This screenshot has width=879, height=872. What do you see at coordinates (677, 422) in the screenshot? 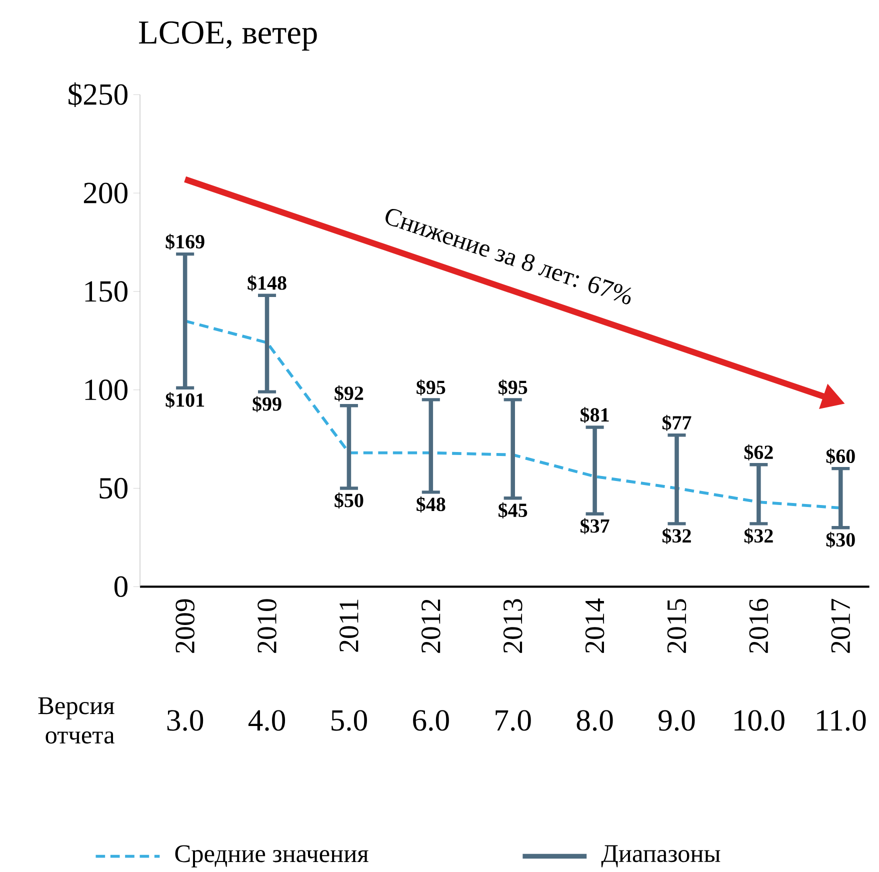
I see `annotation: $77` at bounding box center [677, 422].